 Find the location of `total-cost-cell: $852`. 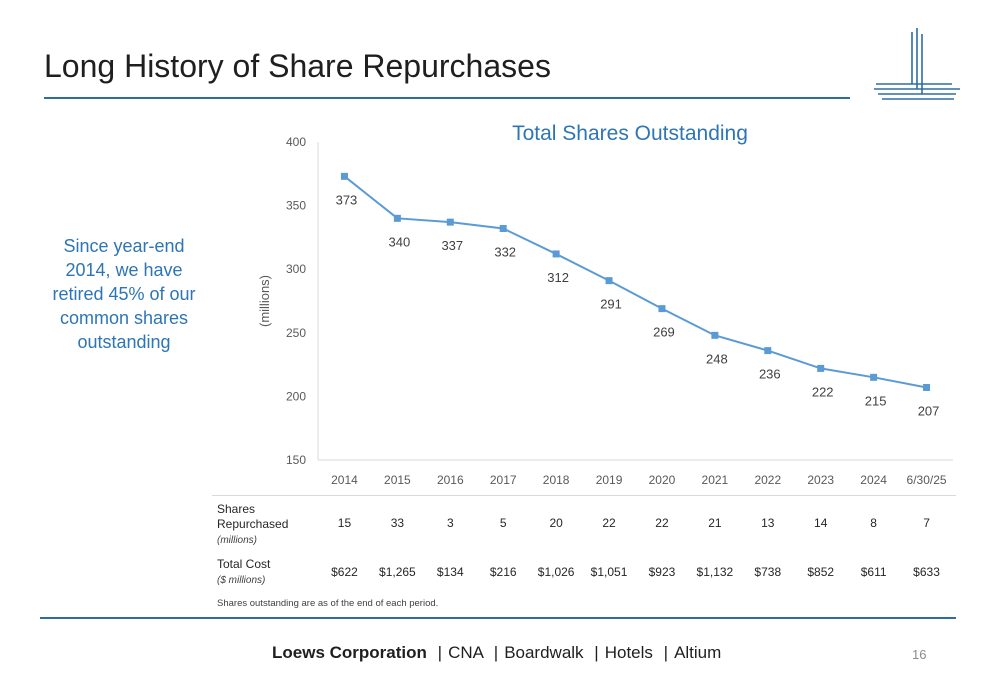

total-cost-cell: $852 is located at coordinates (821, 572).